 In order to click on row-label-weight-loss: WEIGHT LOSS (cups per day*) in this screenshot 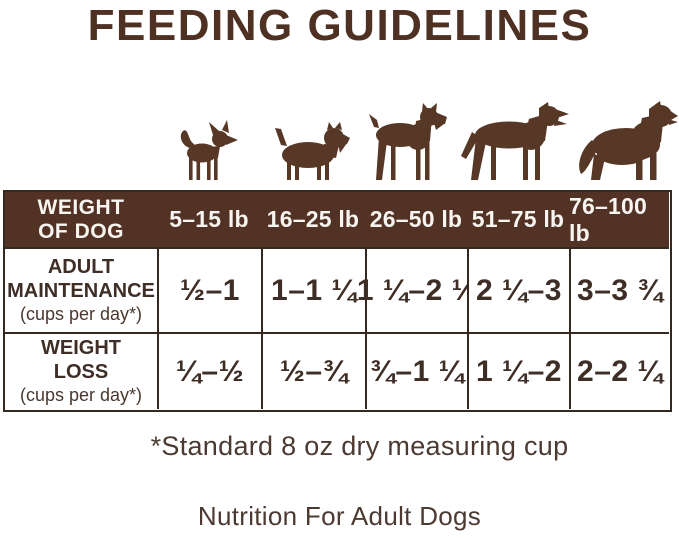, I will do `click(81, 370)`.